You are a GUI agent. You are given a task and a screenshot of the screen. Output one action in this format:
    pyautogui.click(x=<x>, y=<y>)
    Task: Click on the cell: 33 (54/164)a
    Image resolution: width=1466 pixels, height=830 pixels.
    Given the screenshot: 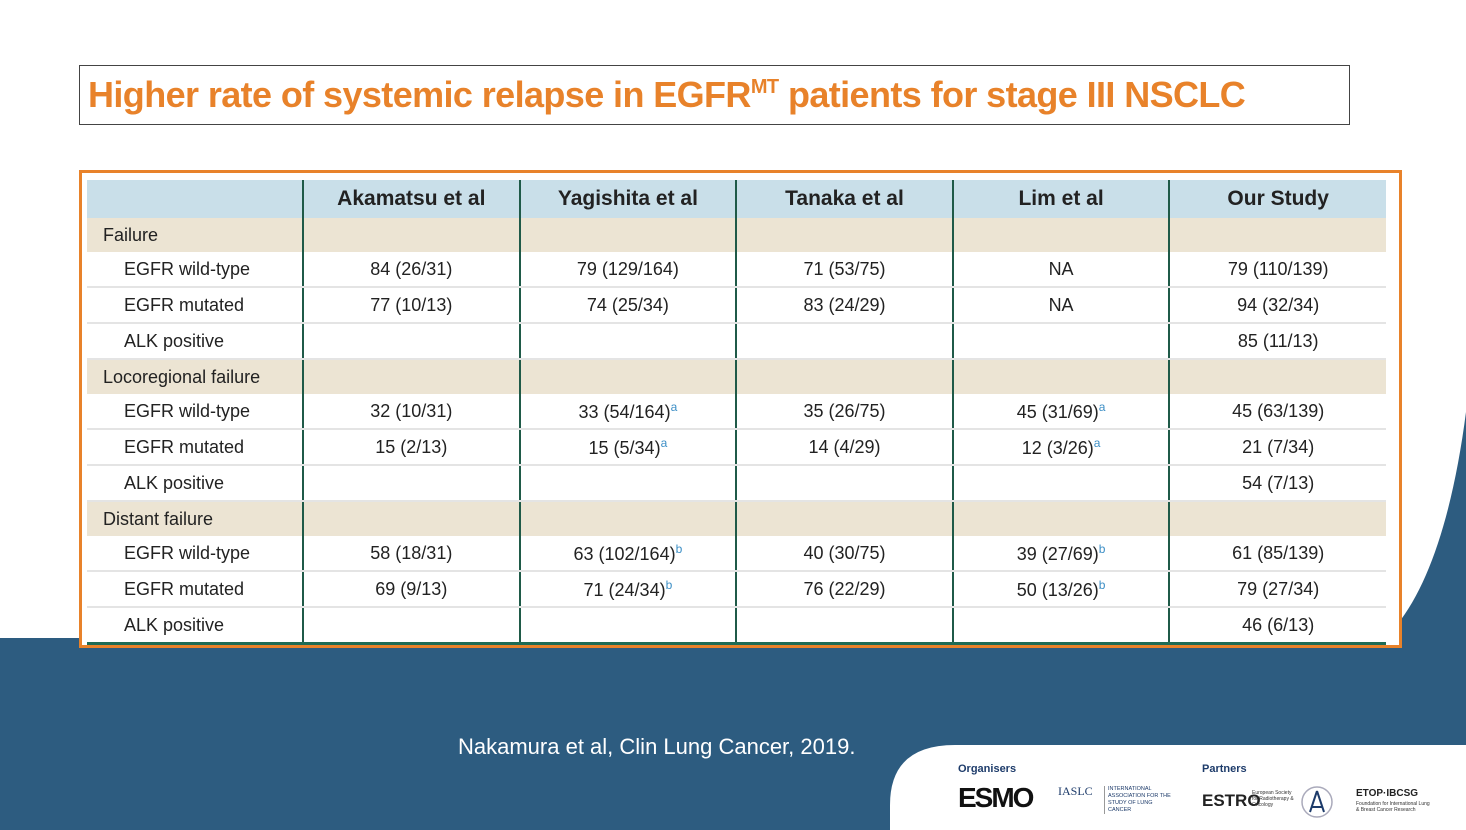 What is the action you would take?
    pyautogui.click(x=627, y=412)
    